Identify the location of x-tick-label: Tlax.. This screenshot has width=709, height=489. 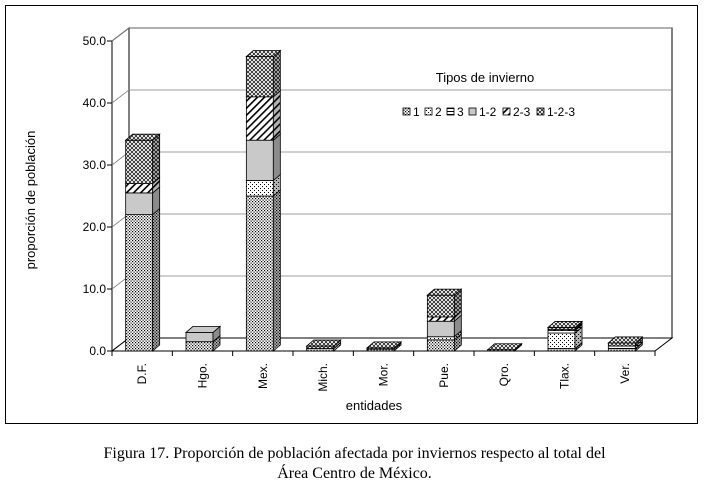
(565, 376).